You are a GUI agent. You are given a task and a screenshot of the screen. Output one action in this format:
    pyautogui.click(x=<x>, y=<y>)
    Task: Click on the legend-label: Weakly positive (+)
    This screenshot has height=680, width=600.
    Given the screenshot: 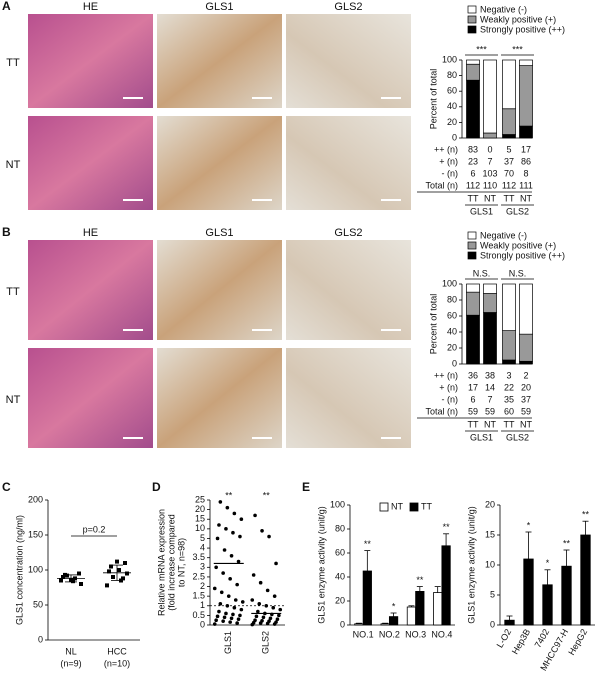 What is the action you would take?
    pyautogui.click(x=518, y=245)
    